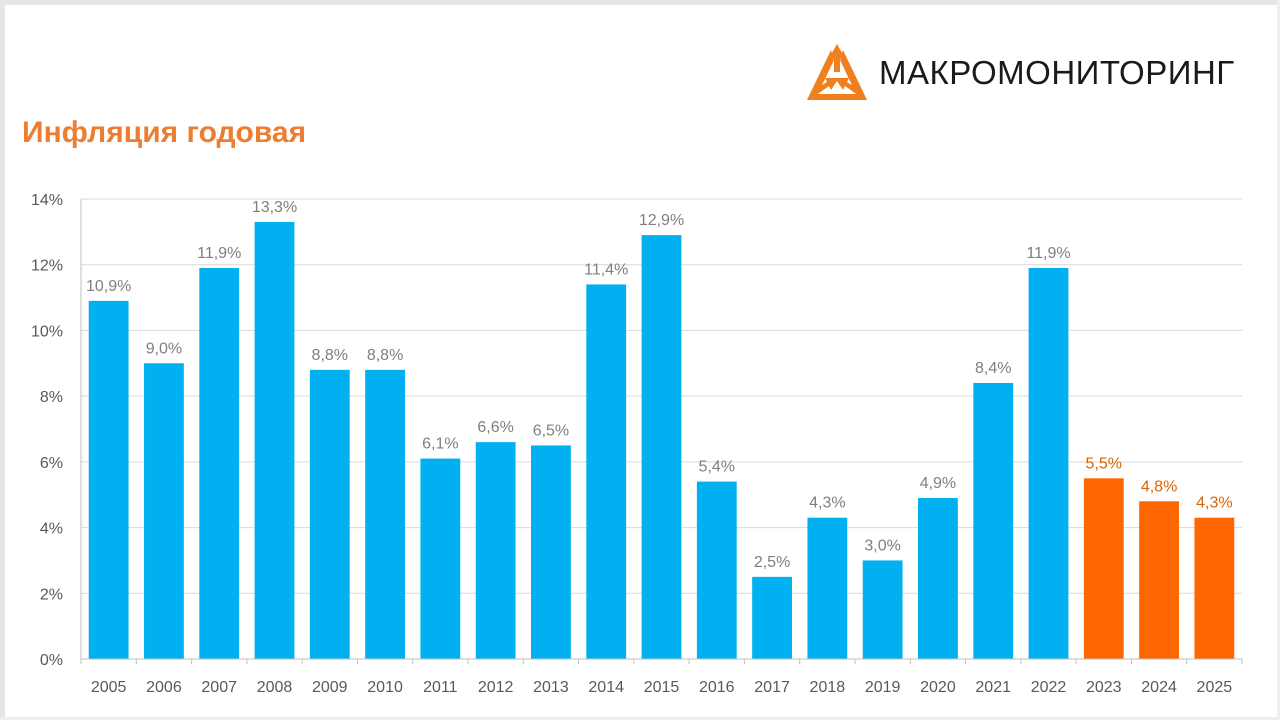 The width and height of the screenshot is (1280, 720). I want to click on data-label: 5,5%, so click(1104, 463).